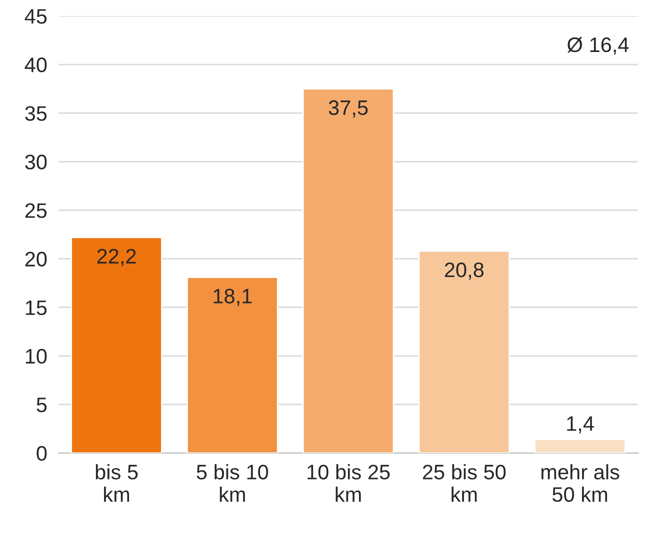 This screenshot has height=533, width=651. Describe the element at coordinates (598, 46) in the screenshot. I see `annotation: Ø 16,4` at that location.